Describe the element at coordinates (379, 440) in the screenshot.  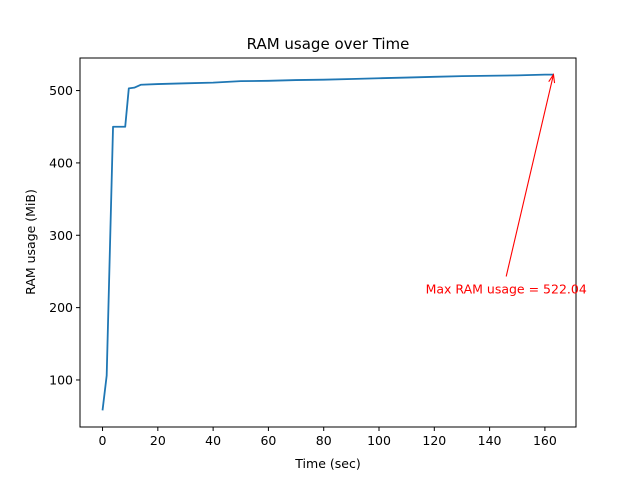
I see `x-tick-label: 100` at that location.